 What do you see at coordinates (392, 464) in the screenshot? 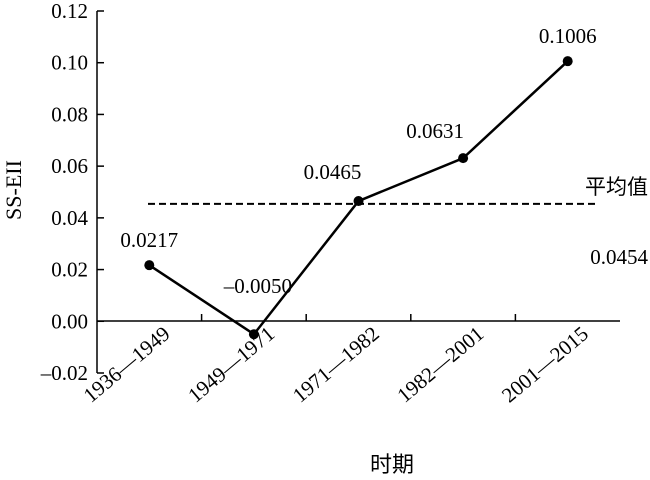
I see `x-axis-title: 时期` at bounding box center [392, 464].